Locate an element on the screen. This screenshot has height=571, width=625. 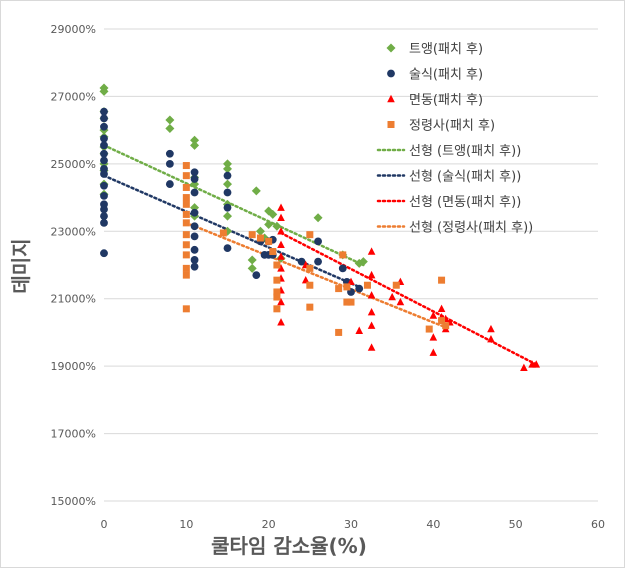
legend-label: 선형 (트앵(패치 후)) is located at coordinates (465, 151).